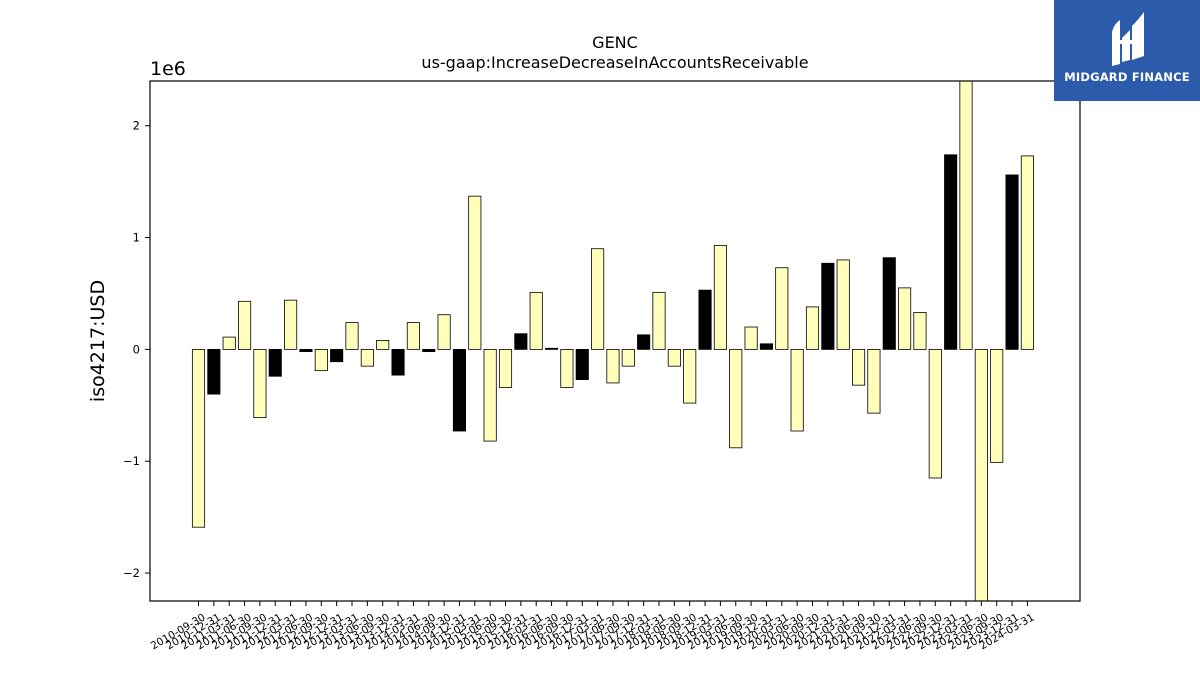 This screenshot has width=1200, height=675. I want to click on y-axis-label: iso4217:USD, so click(98, 341).